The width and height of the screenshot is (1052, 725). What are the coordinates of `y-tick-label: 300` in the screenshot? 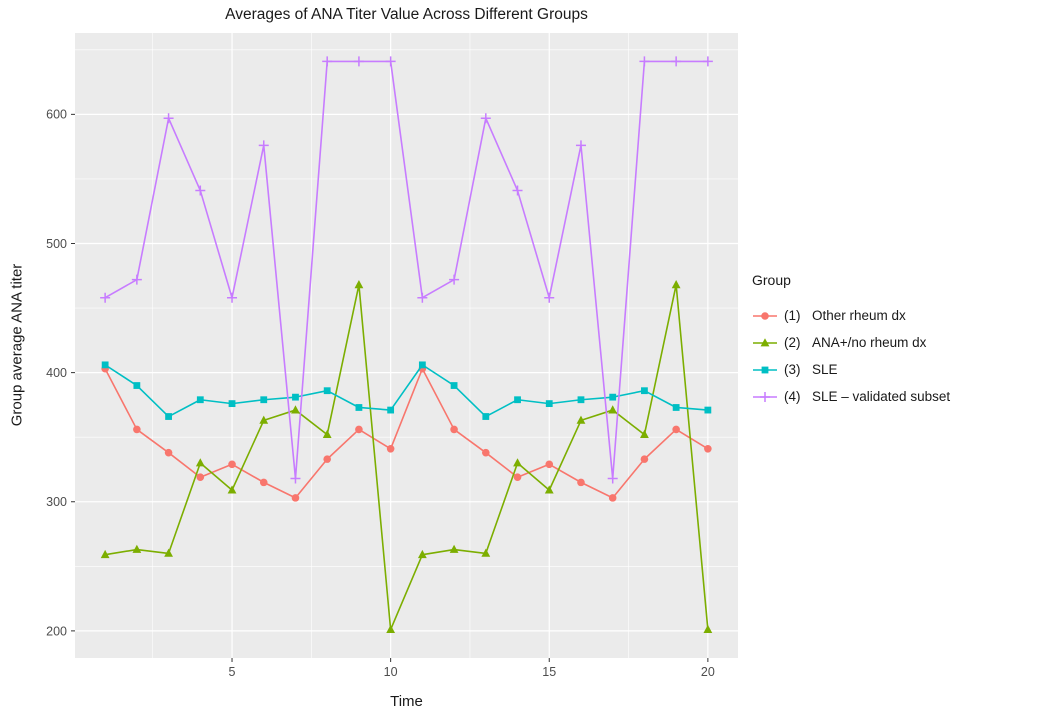 It's located at (56, 502).